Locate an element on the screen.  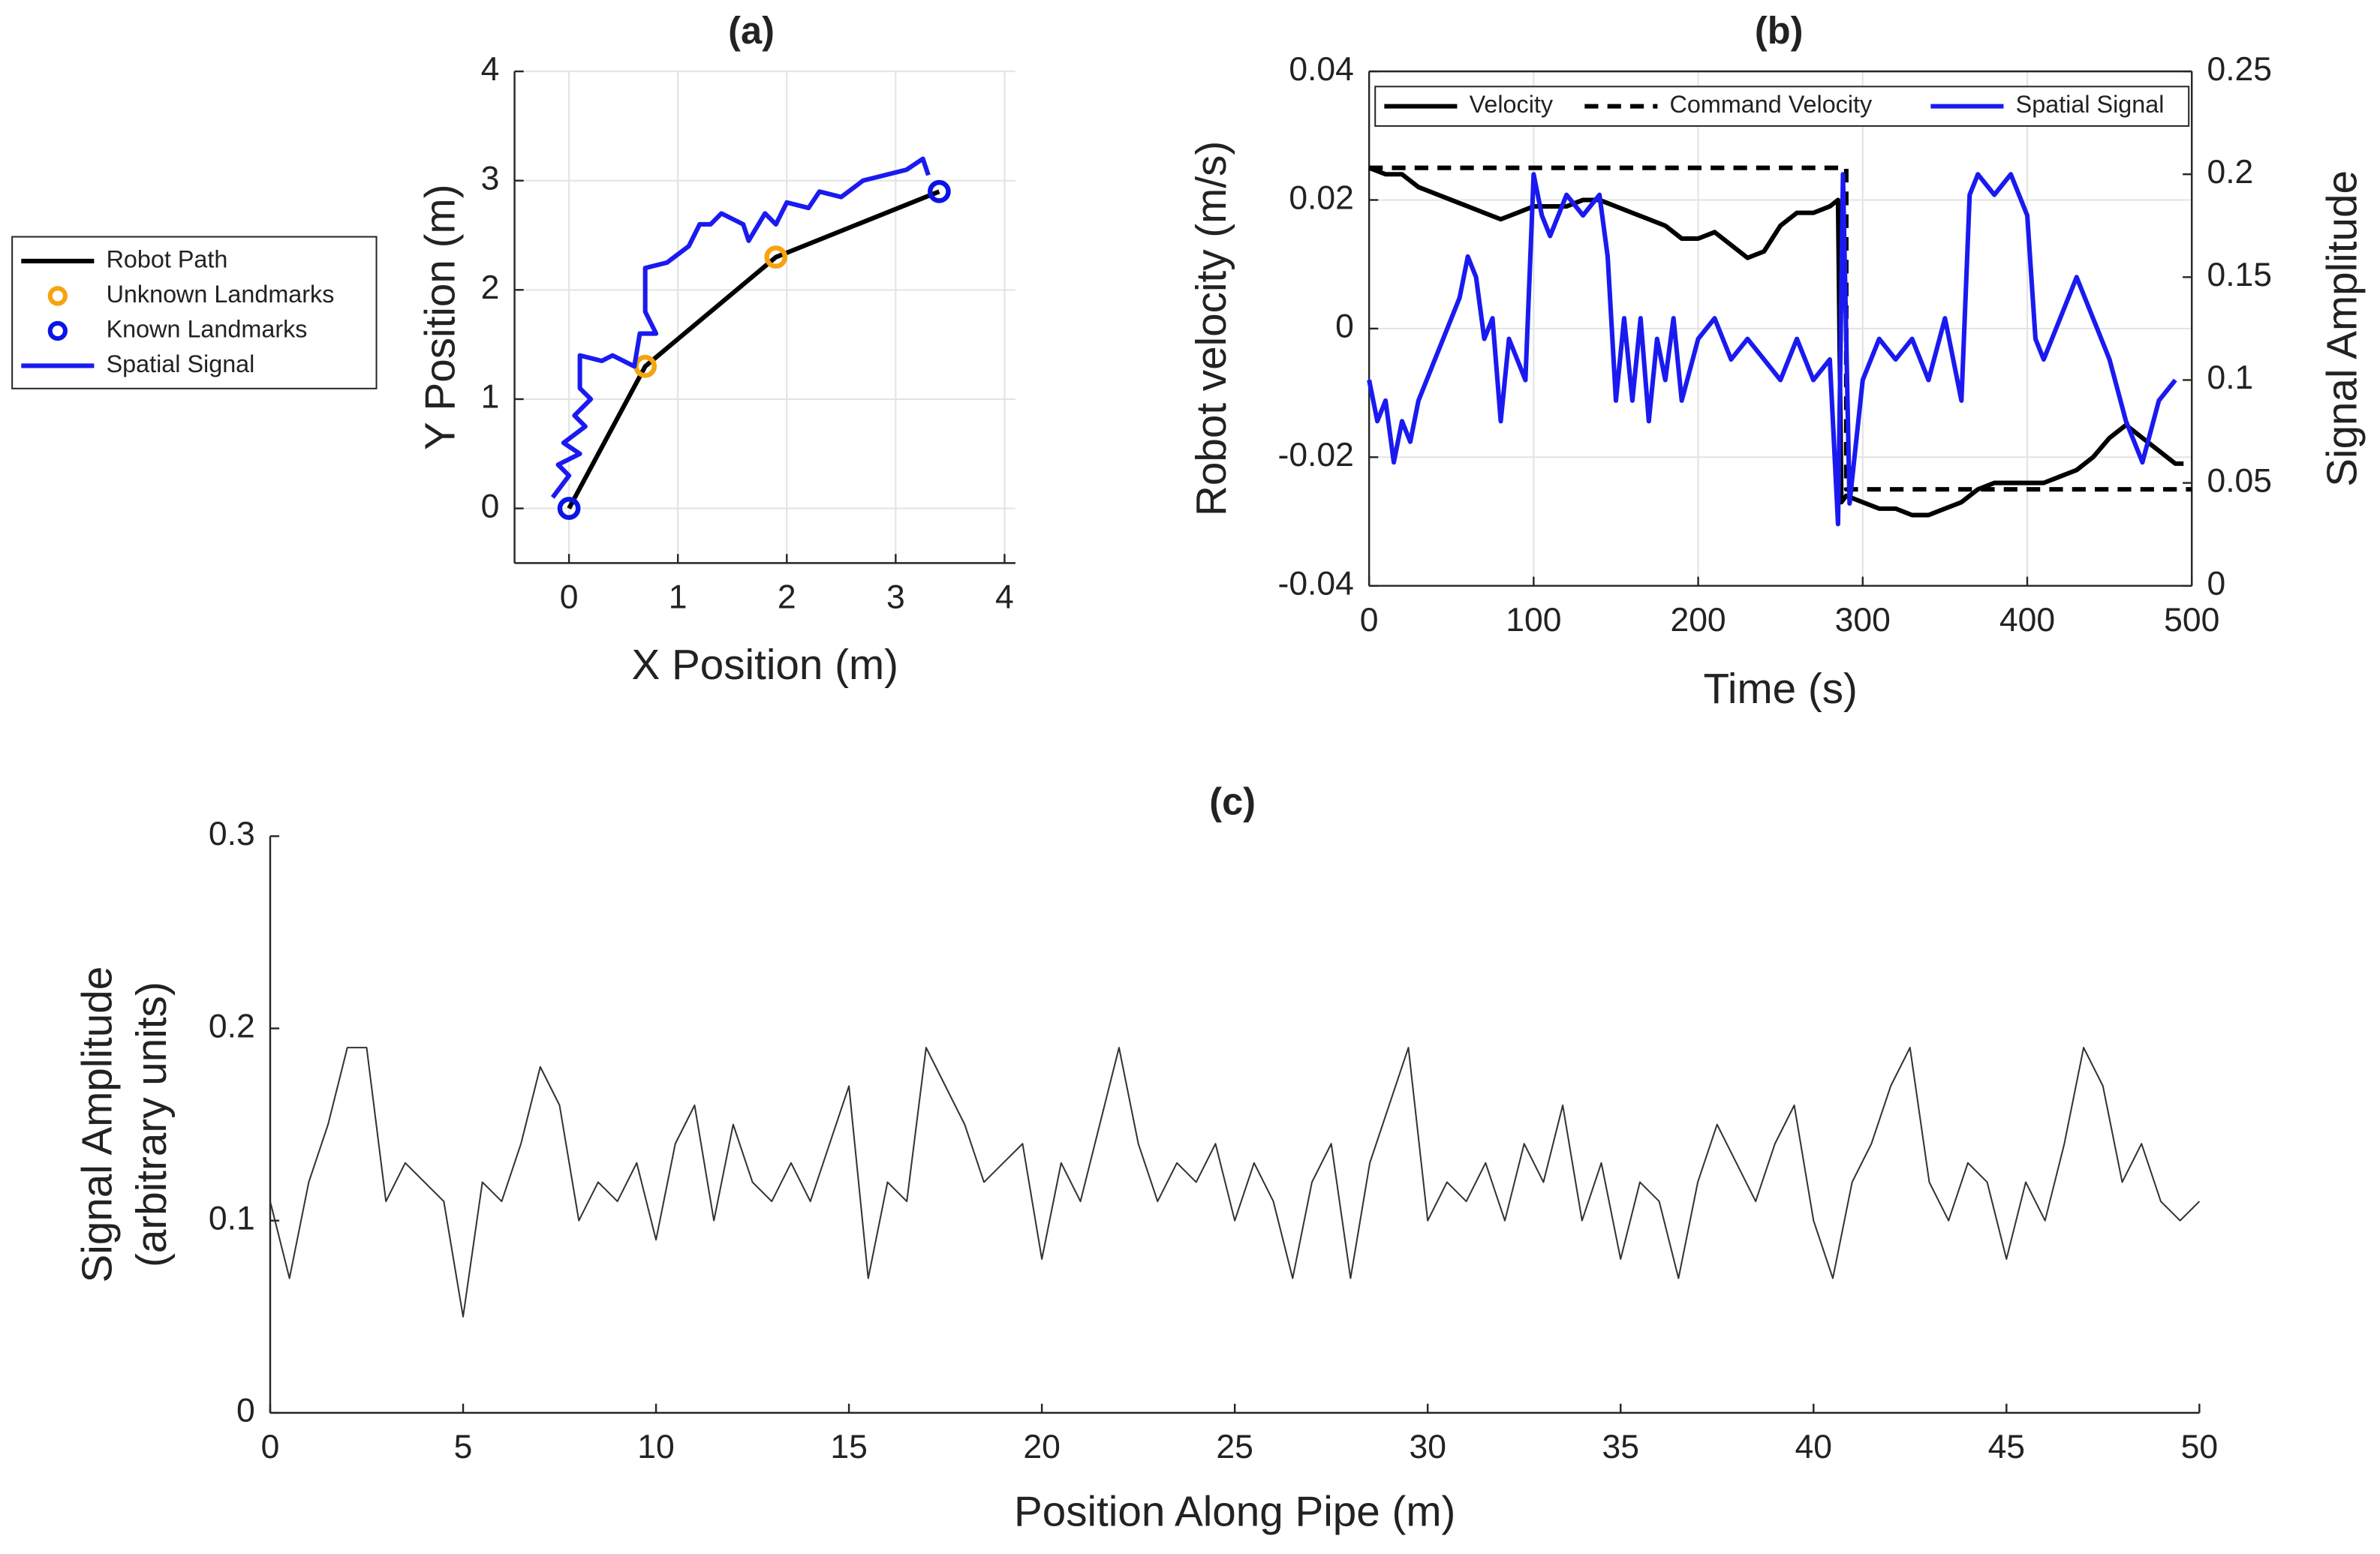
x-tick-label: 5 is located at coordinates (463, 1447).